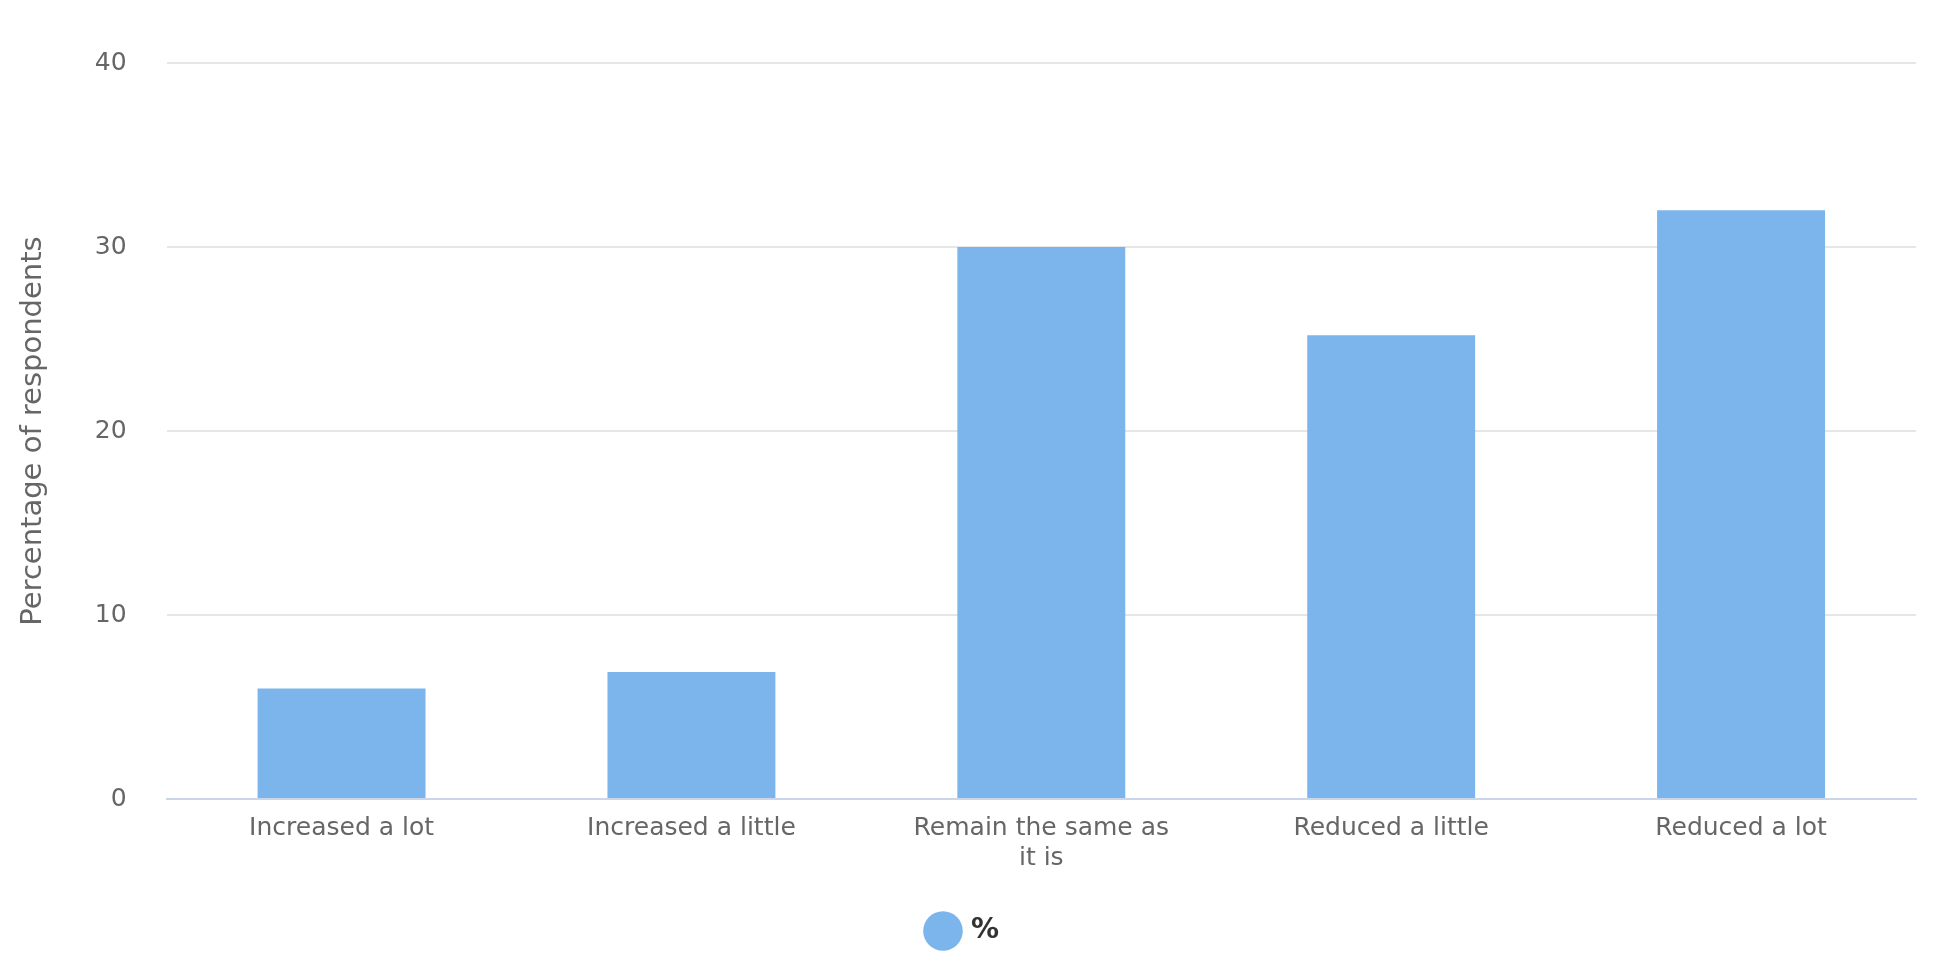 Image resolution: width=1934 pixels, height=969 pixels. What do you see at coordinates (1741, 826) in the screenshot?
I see `x-tick-label: Reduced a lot` at bounding box center [1741, 826].